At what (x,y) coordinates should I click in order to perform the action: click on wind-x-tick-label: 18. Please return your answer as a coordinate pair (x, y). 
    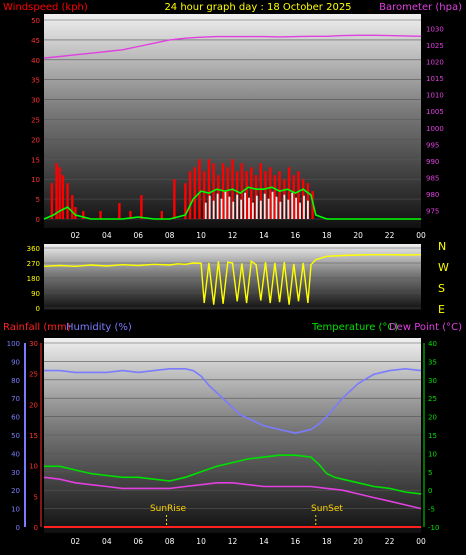
    Looking at the image, I should click on (327, 235).